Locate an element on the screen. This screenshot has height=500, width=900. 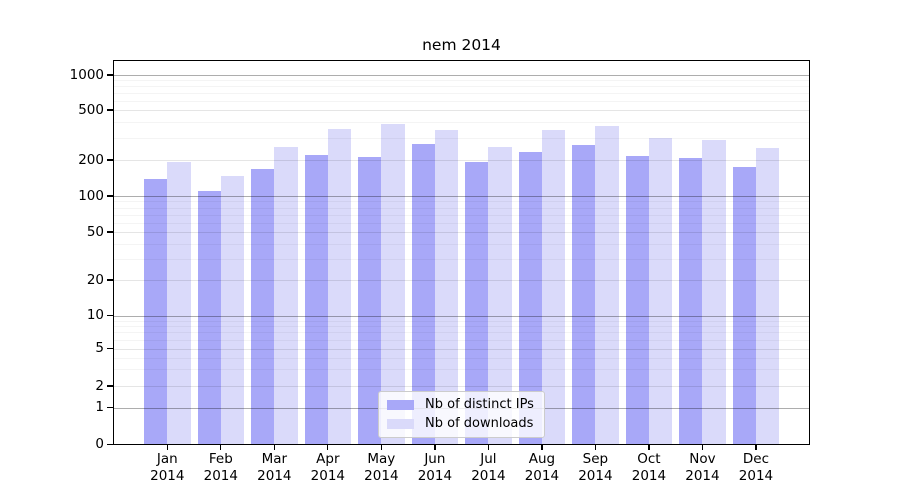
x-tick-label-month: May is located at coordinates (381, 459).